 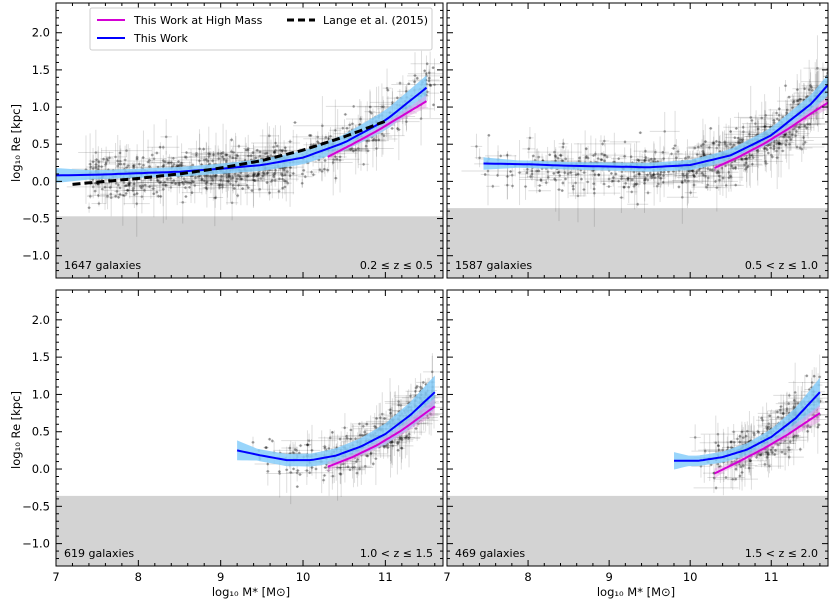 What do you see at coordinates (771, 134) in the screenshot?
I see `band-this-work-at-high-mass` at bounding box center [771, 134].